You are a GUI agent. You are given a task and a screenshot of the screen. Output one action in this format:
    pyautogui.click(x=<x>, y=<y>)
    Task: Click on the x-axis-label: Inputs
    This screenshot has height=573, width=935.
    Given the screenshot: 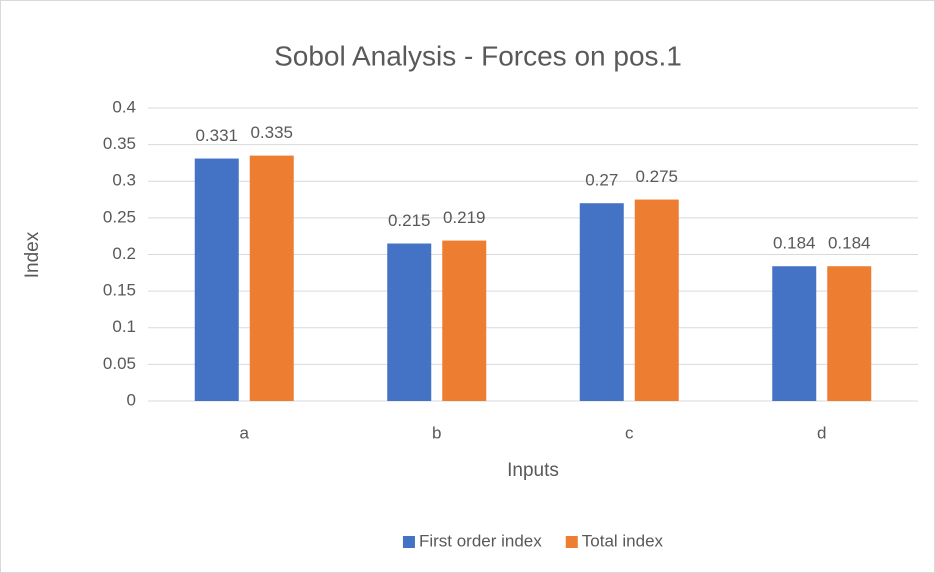 What is the action you would take?
    pyautogui.click(x=533, y=470)
    